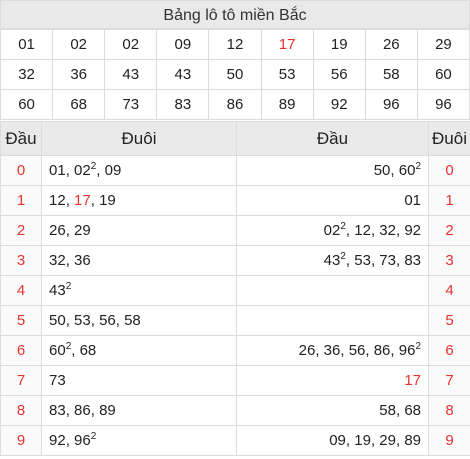 This screenshot has width=470, height=459. Describe the element at coordinates (235, 200) in the screenshot. I see `dau-duoi-row: 1 12, 17, 19 01 1` at that location.